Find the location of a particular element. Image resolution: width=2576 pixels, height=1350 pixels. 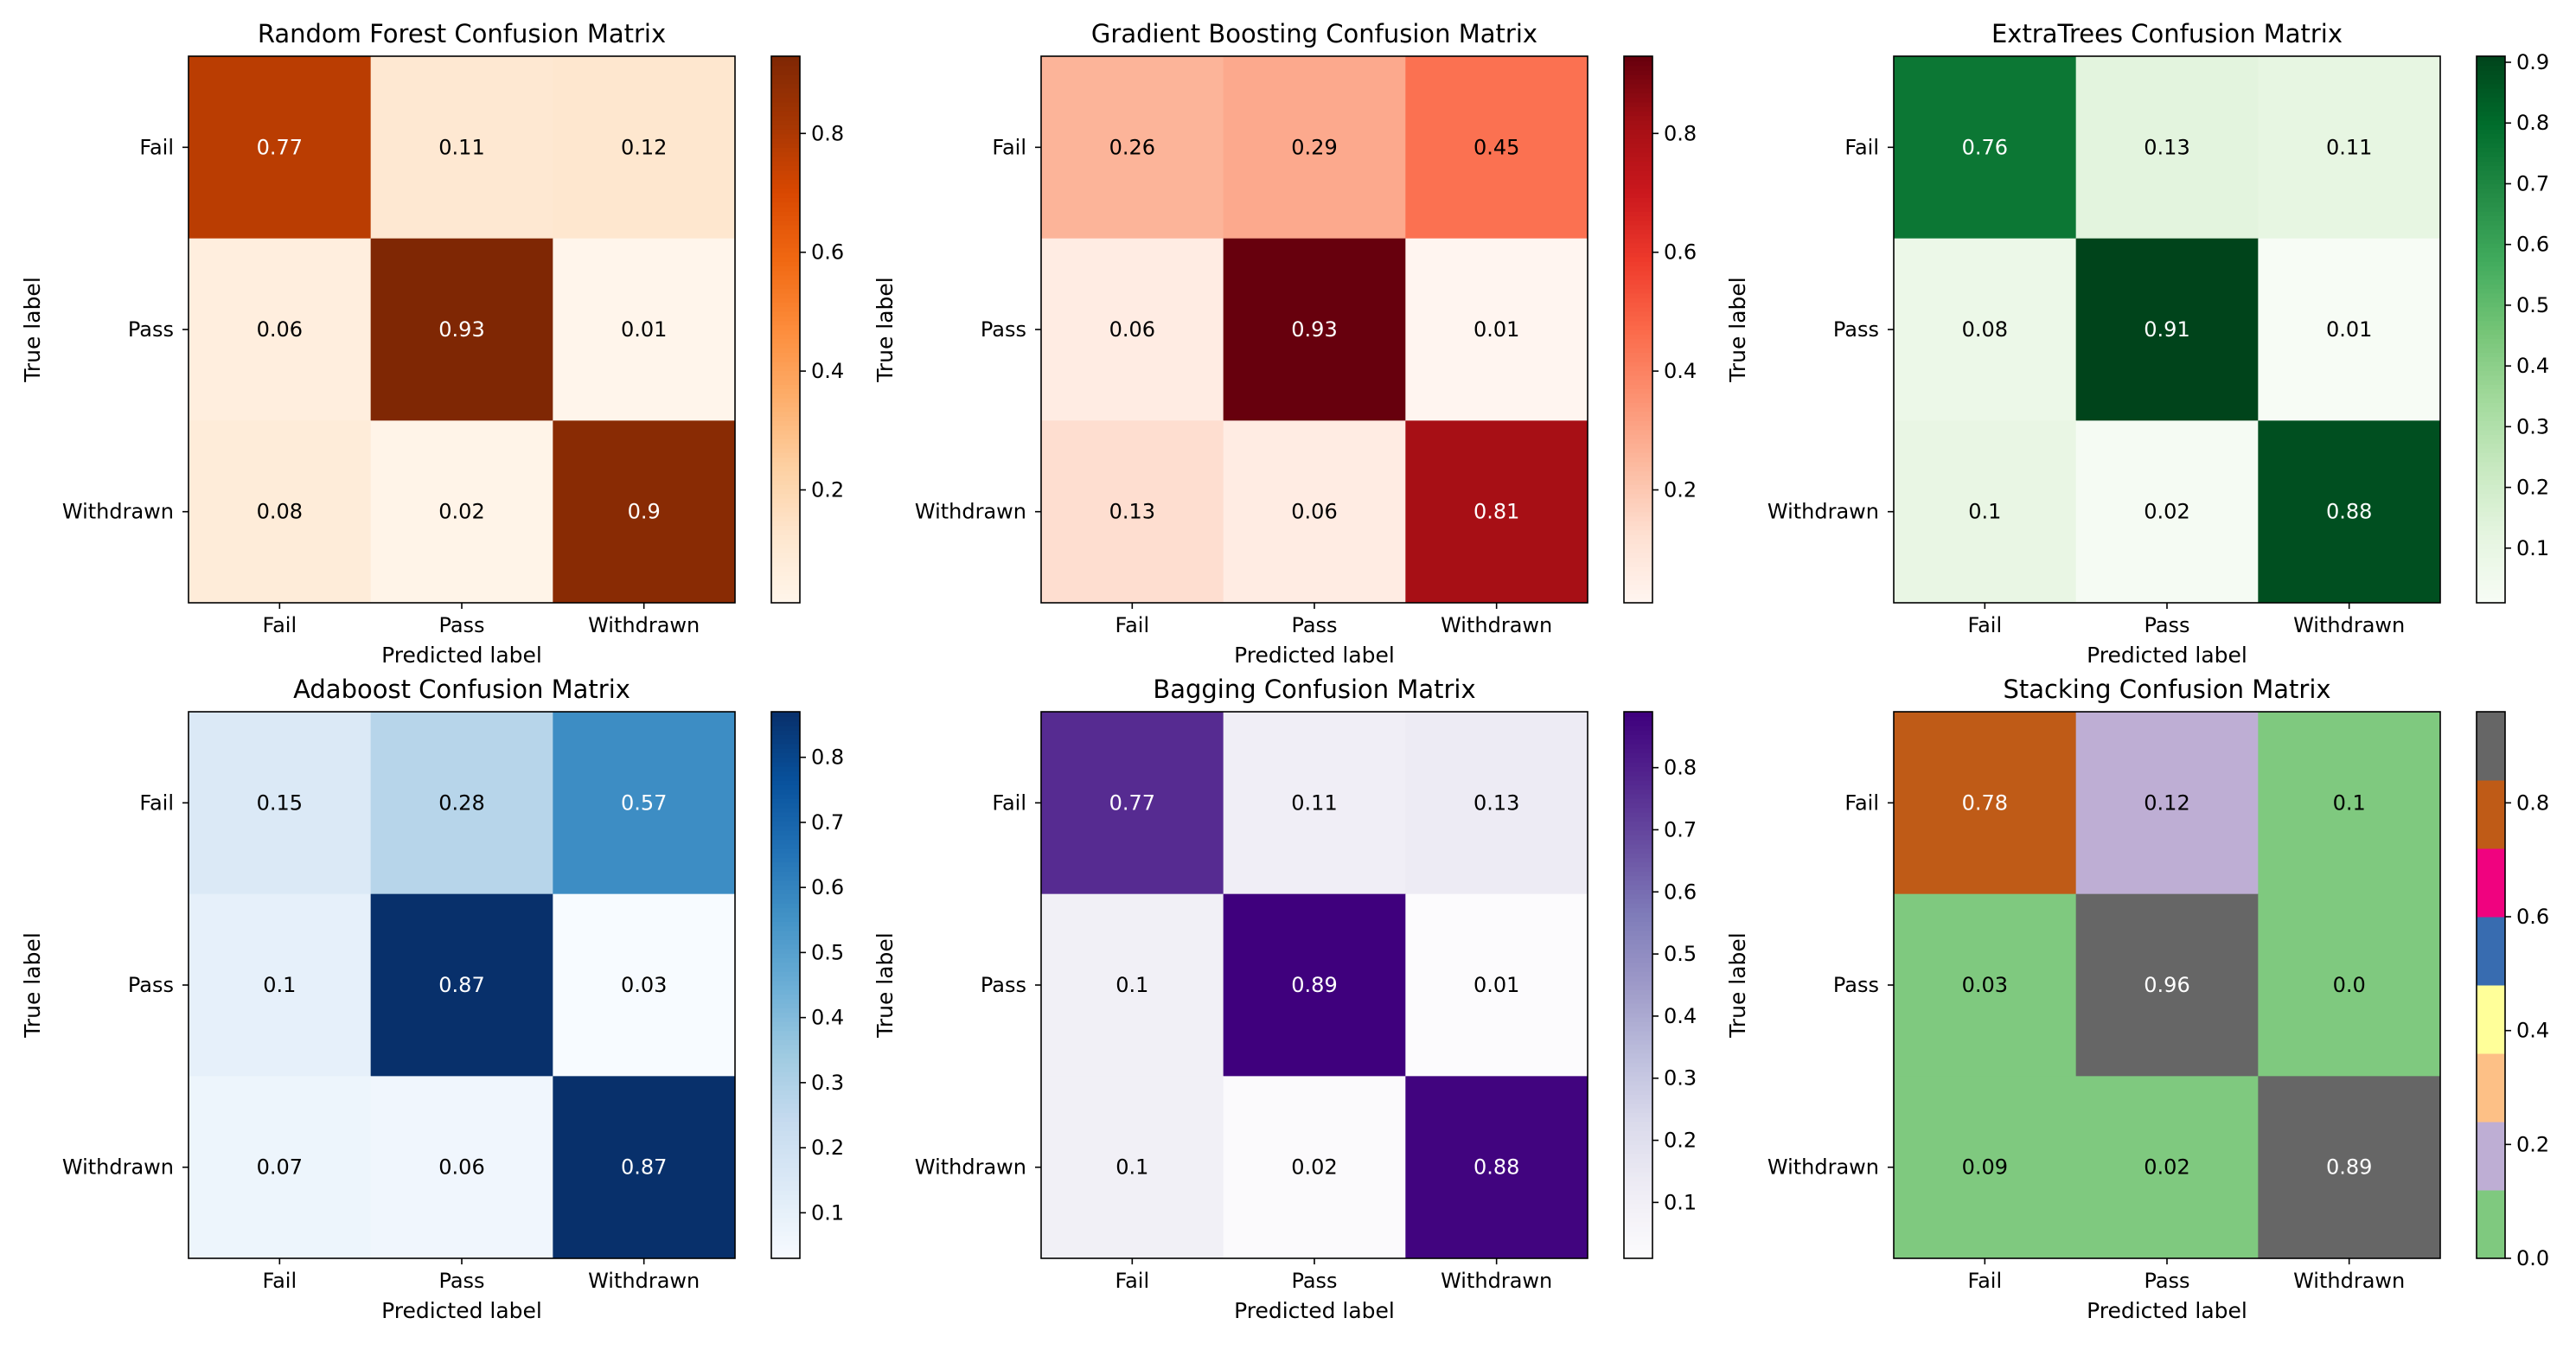

colorbar-tick-label: 0.6 is located at coordinates (828, 887).